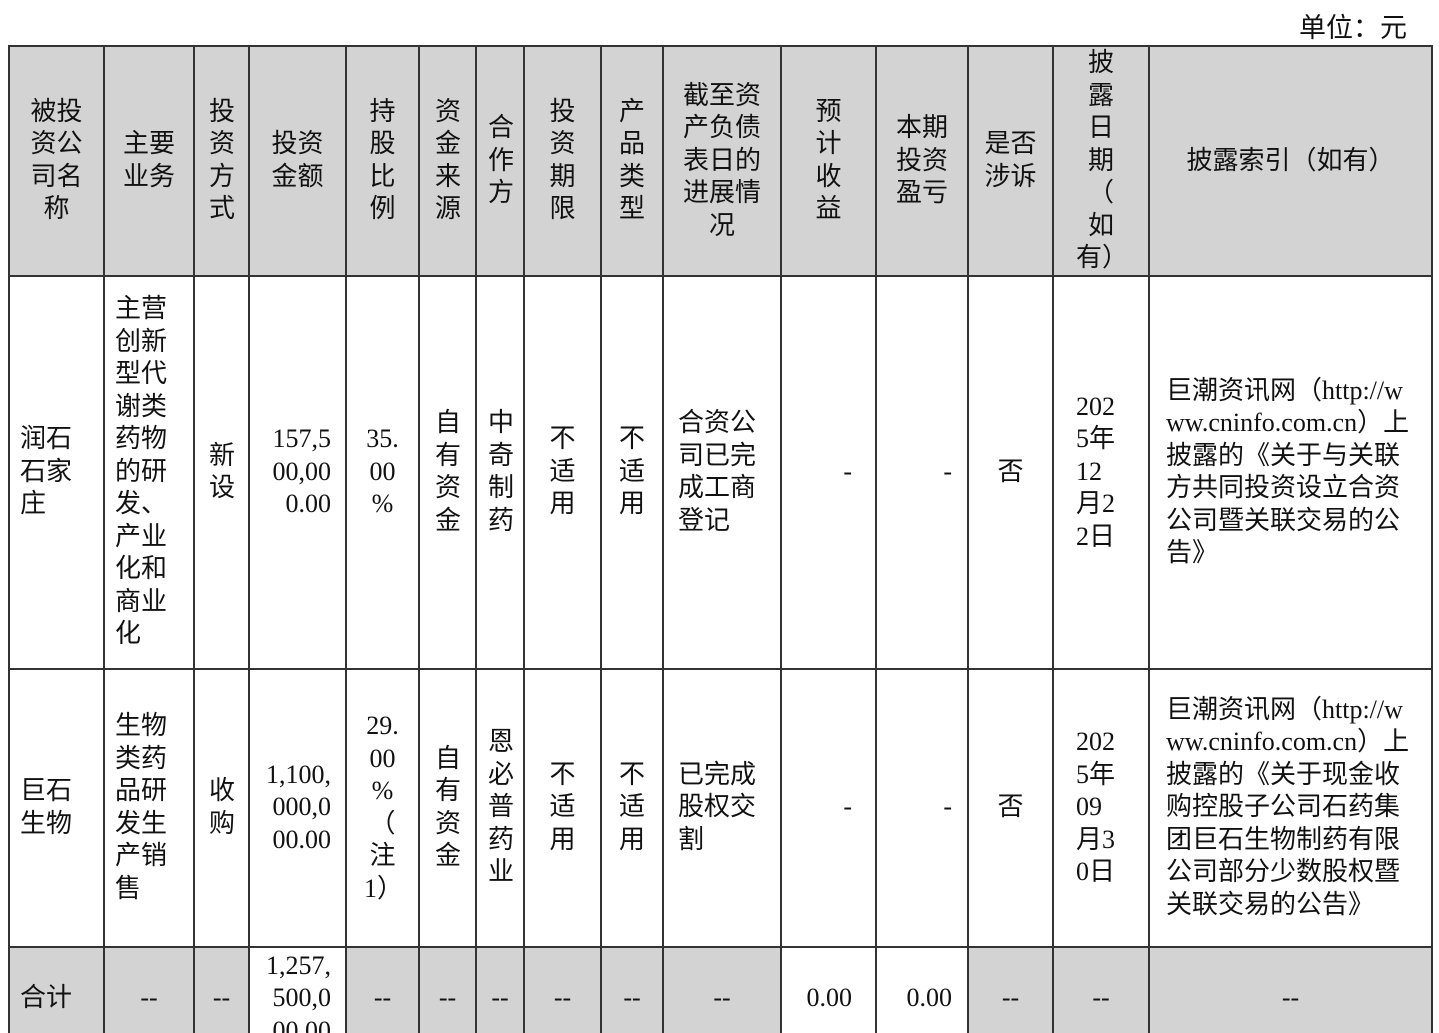 This screenshot has height=1033, width=1439. Describe the element at coordinates (500, 989) in the screenshot. I see `total-dash-partner: --` at that location.